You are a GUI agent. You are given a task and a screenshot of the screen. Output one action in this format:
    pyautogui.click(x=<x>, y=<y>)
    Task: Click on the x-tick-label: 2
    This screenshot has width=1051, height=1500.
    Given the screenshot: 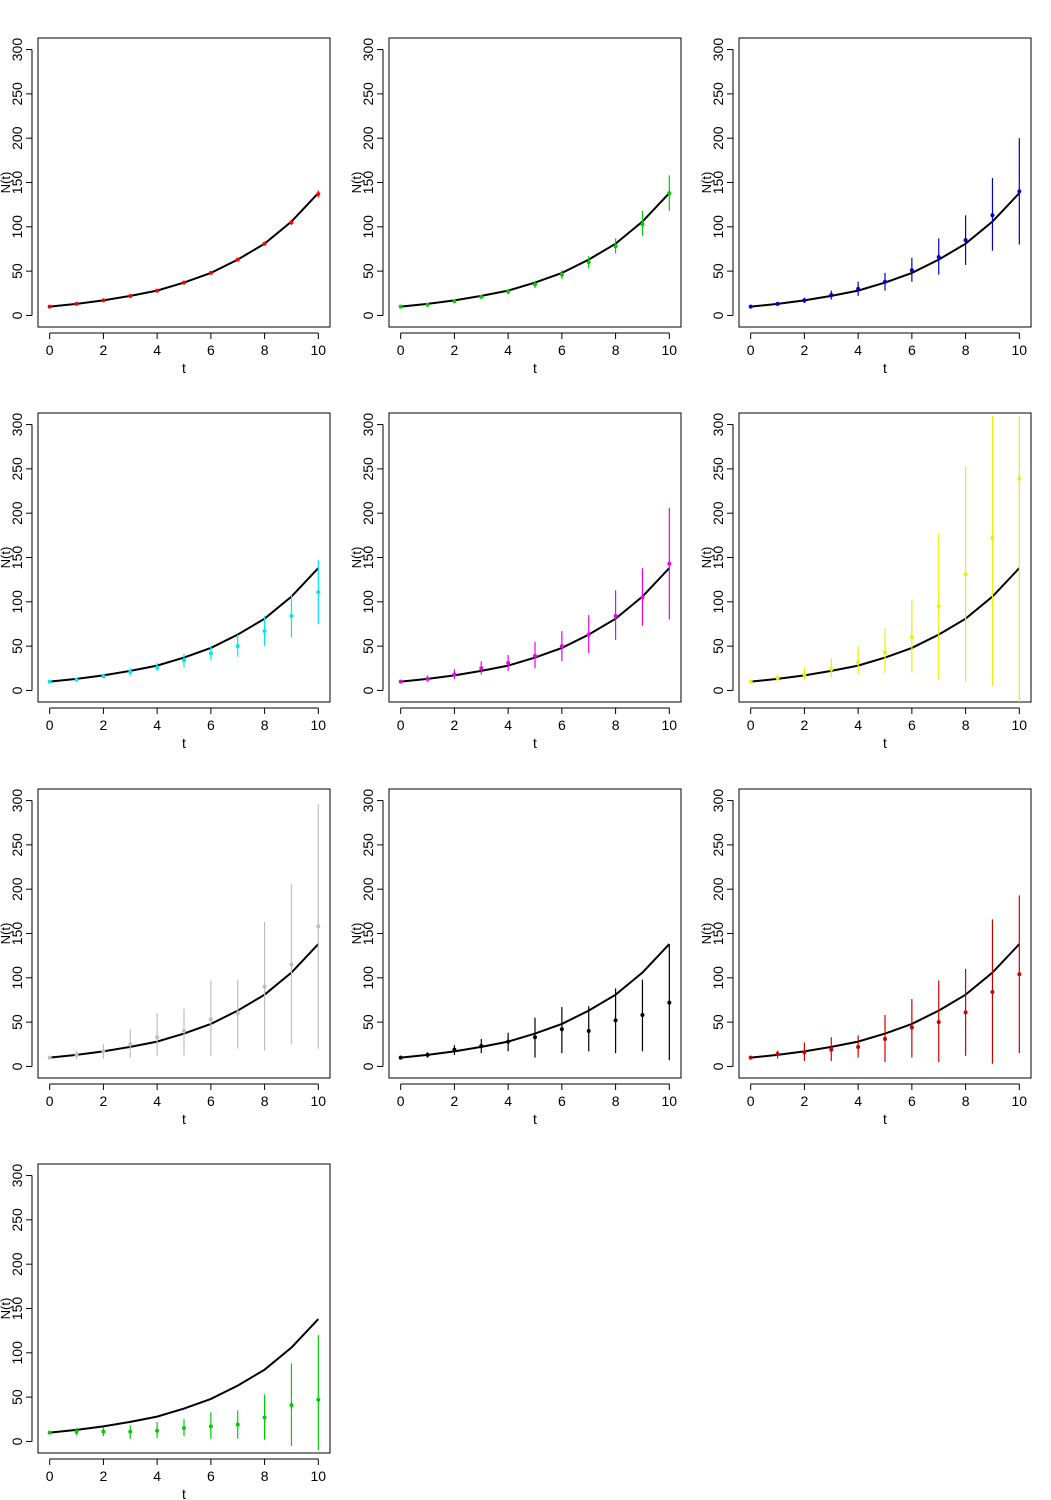 What is the action you would take?
    pyautogui.click(x=805, y=350)
    